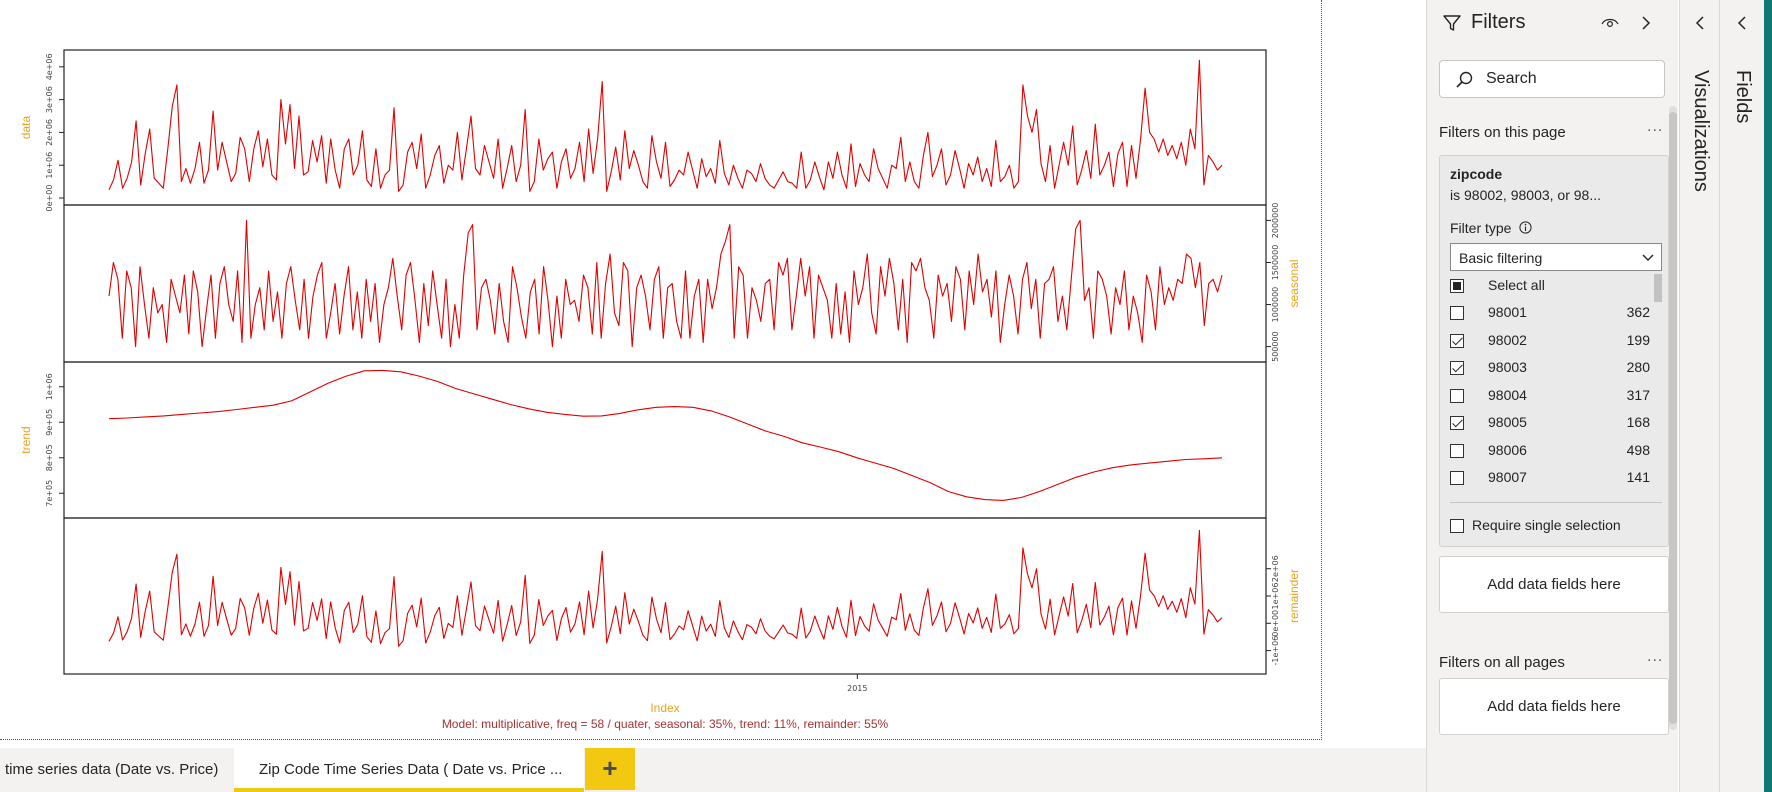 Image resolution: width=1772 pixels, height=792 pixels. I want to click on trend-panel-frame, so click(665, 440).